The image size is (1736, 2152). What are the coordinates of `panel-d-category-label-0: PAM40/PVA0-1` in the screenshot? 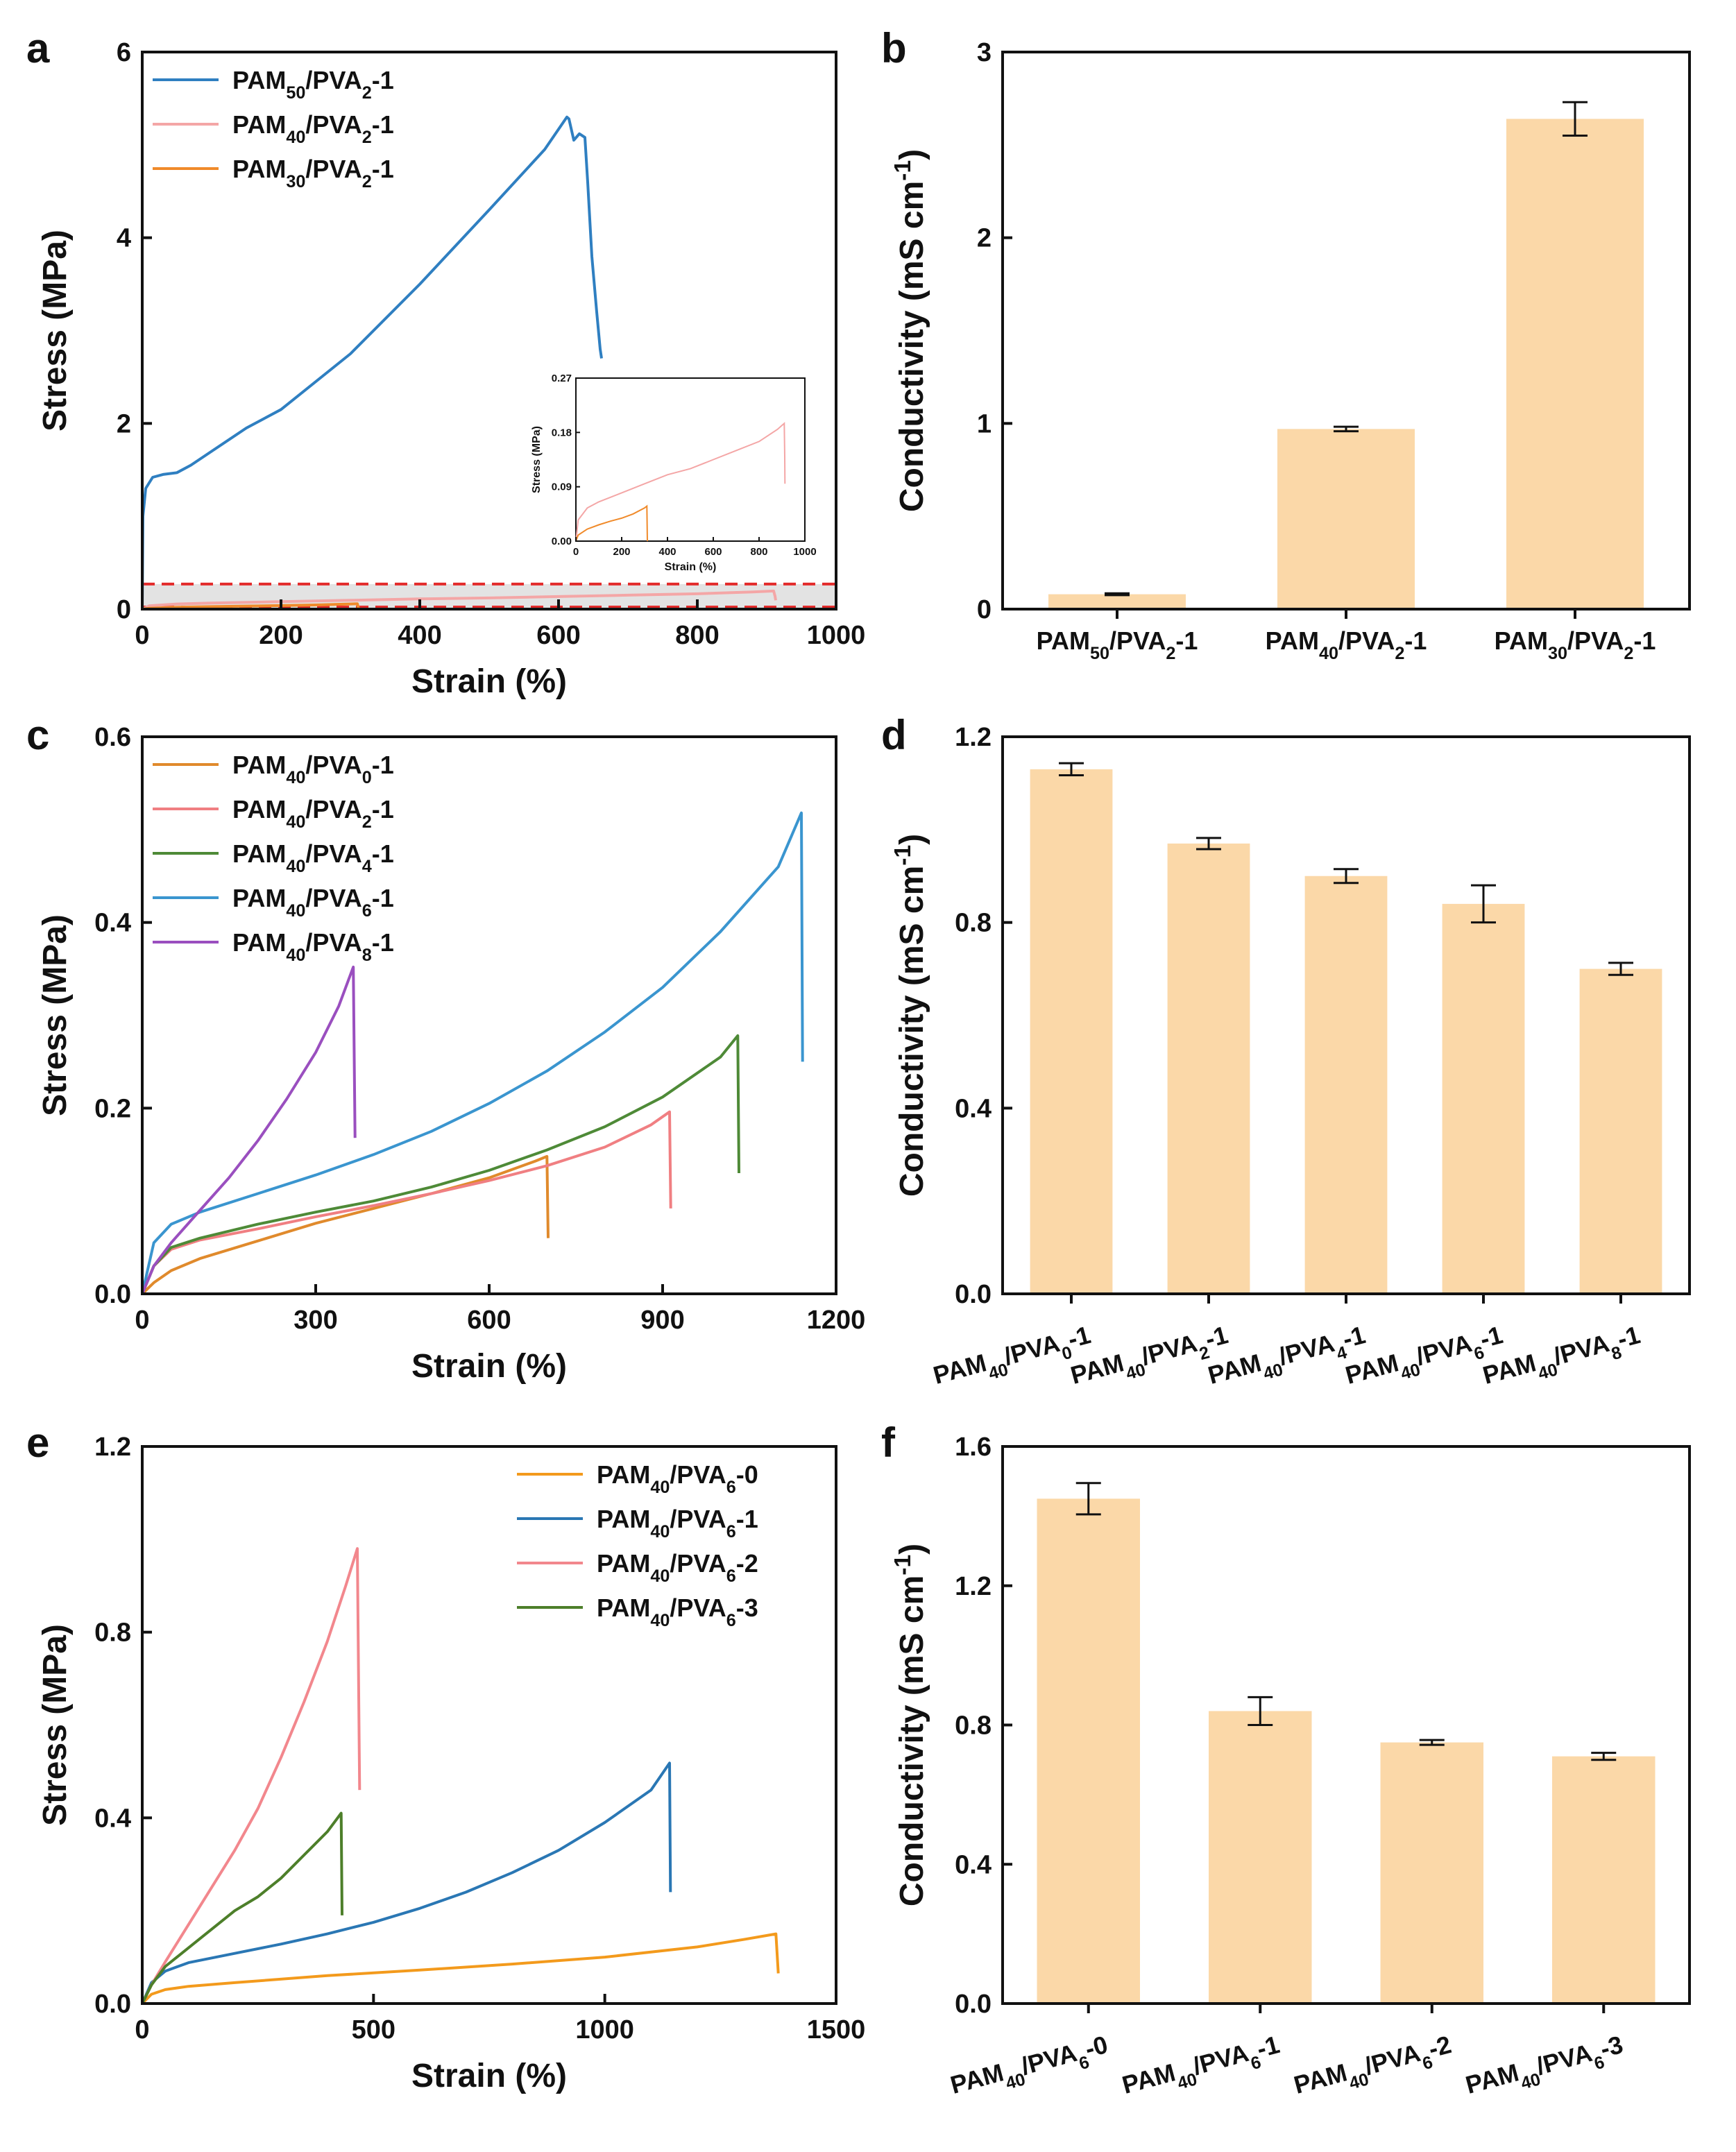 It's located at (1013, 1358).